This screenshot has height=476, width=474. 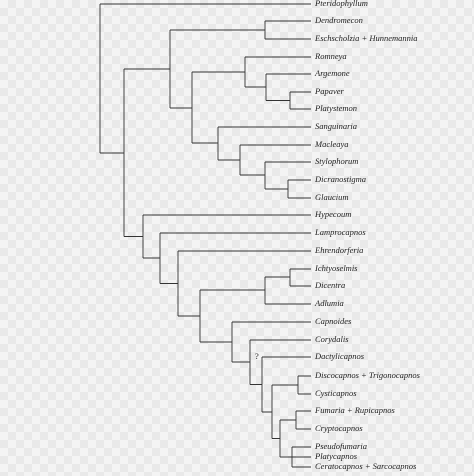 What do you see at coordinates (330, 56) in the screenshot?
I see `taxon-label: Romneya` at bounding box center [330, 56].